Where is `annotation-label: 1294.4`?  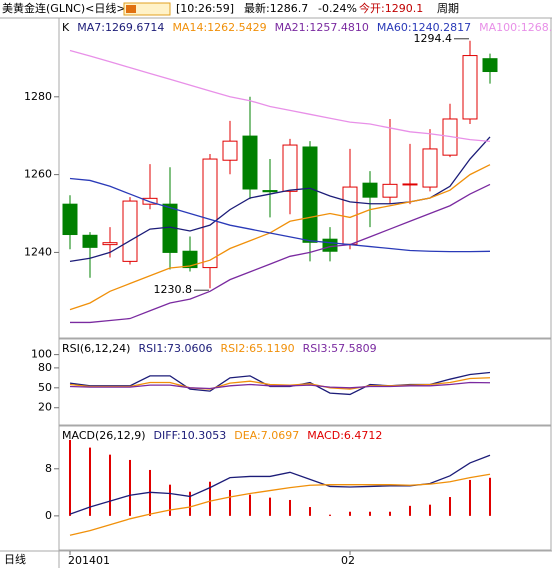 annotation-label: 1294.4 is located at coordinates (433, 38).